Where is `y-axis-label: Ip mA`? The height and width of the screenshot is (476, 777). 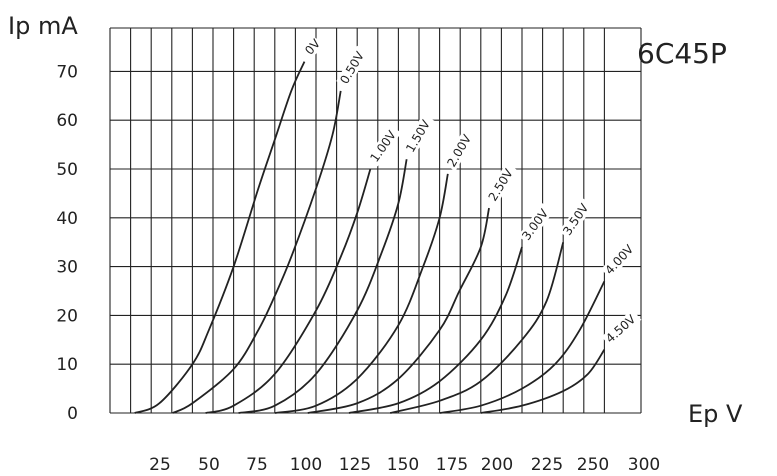
y-axis-label: Ip mA is located at coordinates (43, 26).